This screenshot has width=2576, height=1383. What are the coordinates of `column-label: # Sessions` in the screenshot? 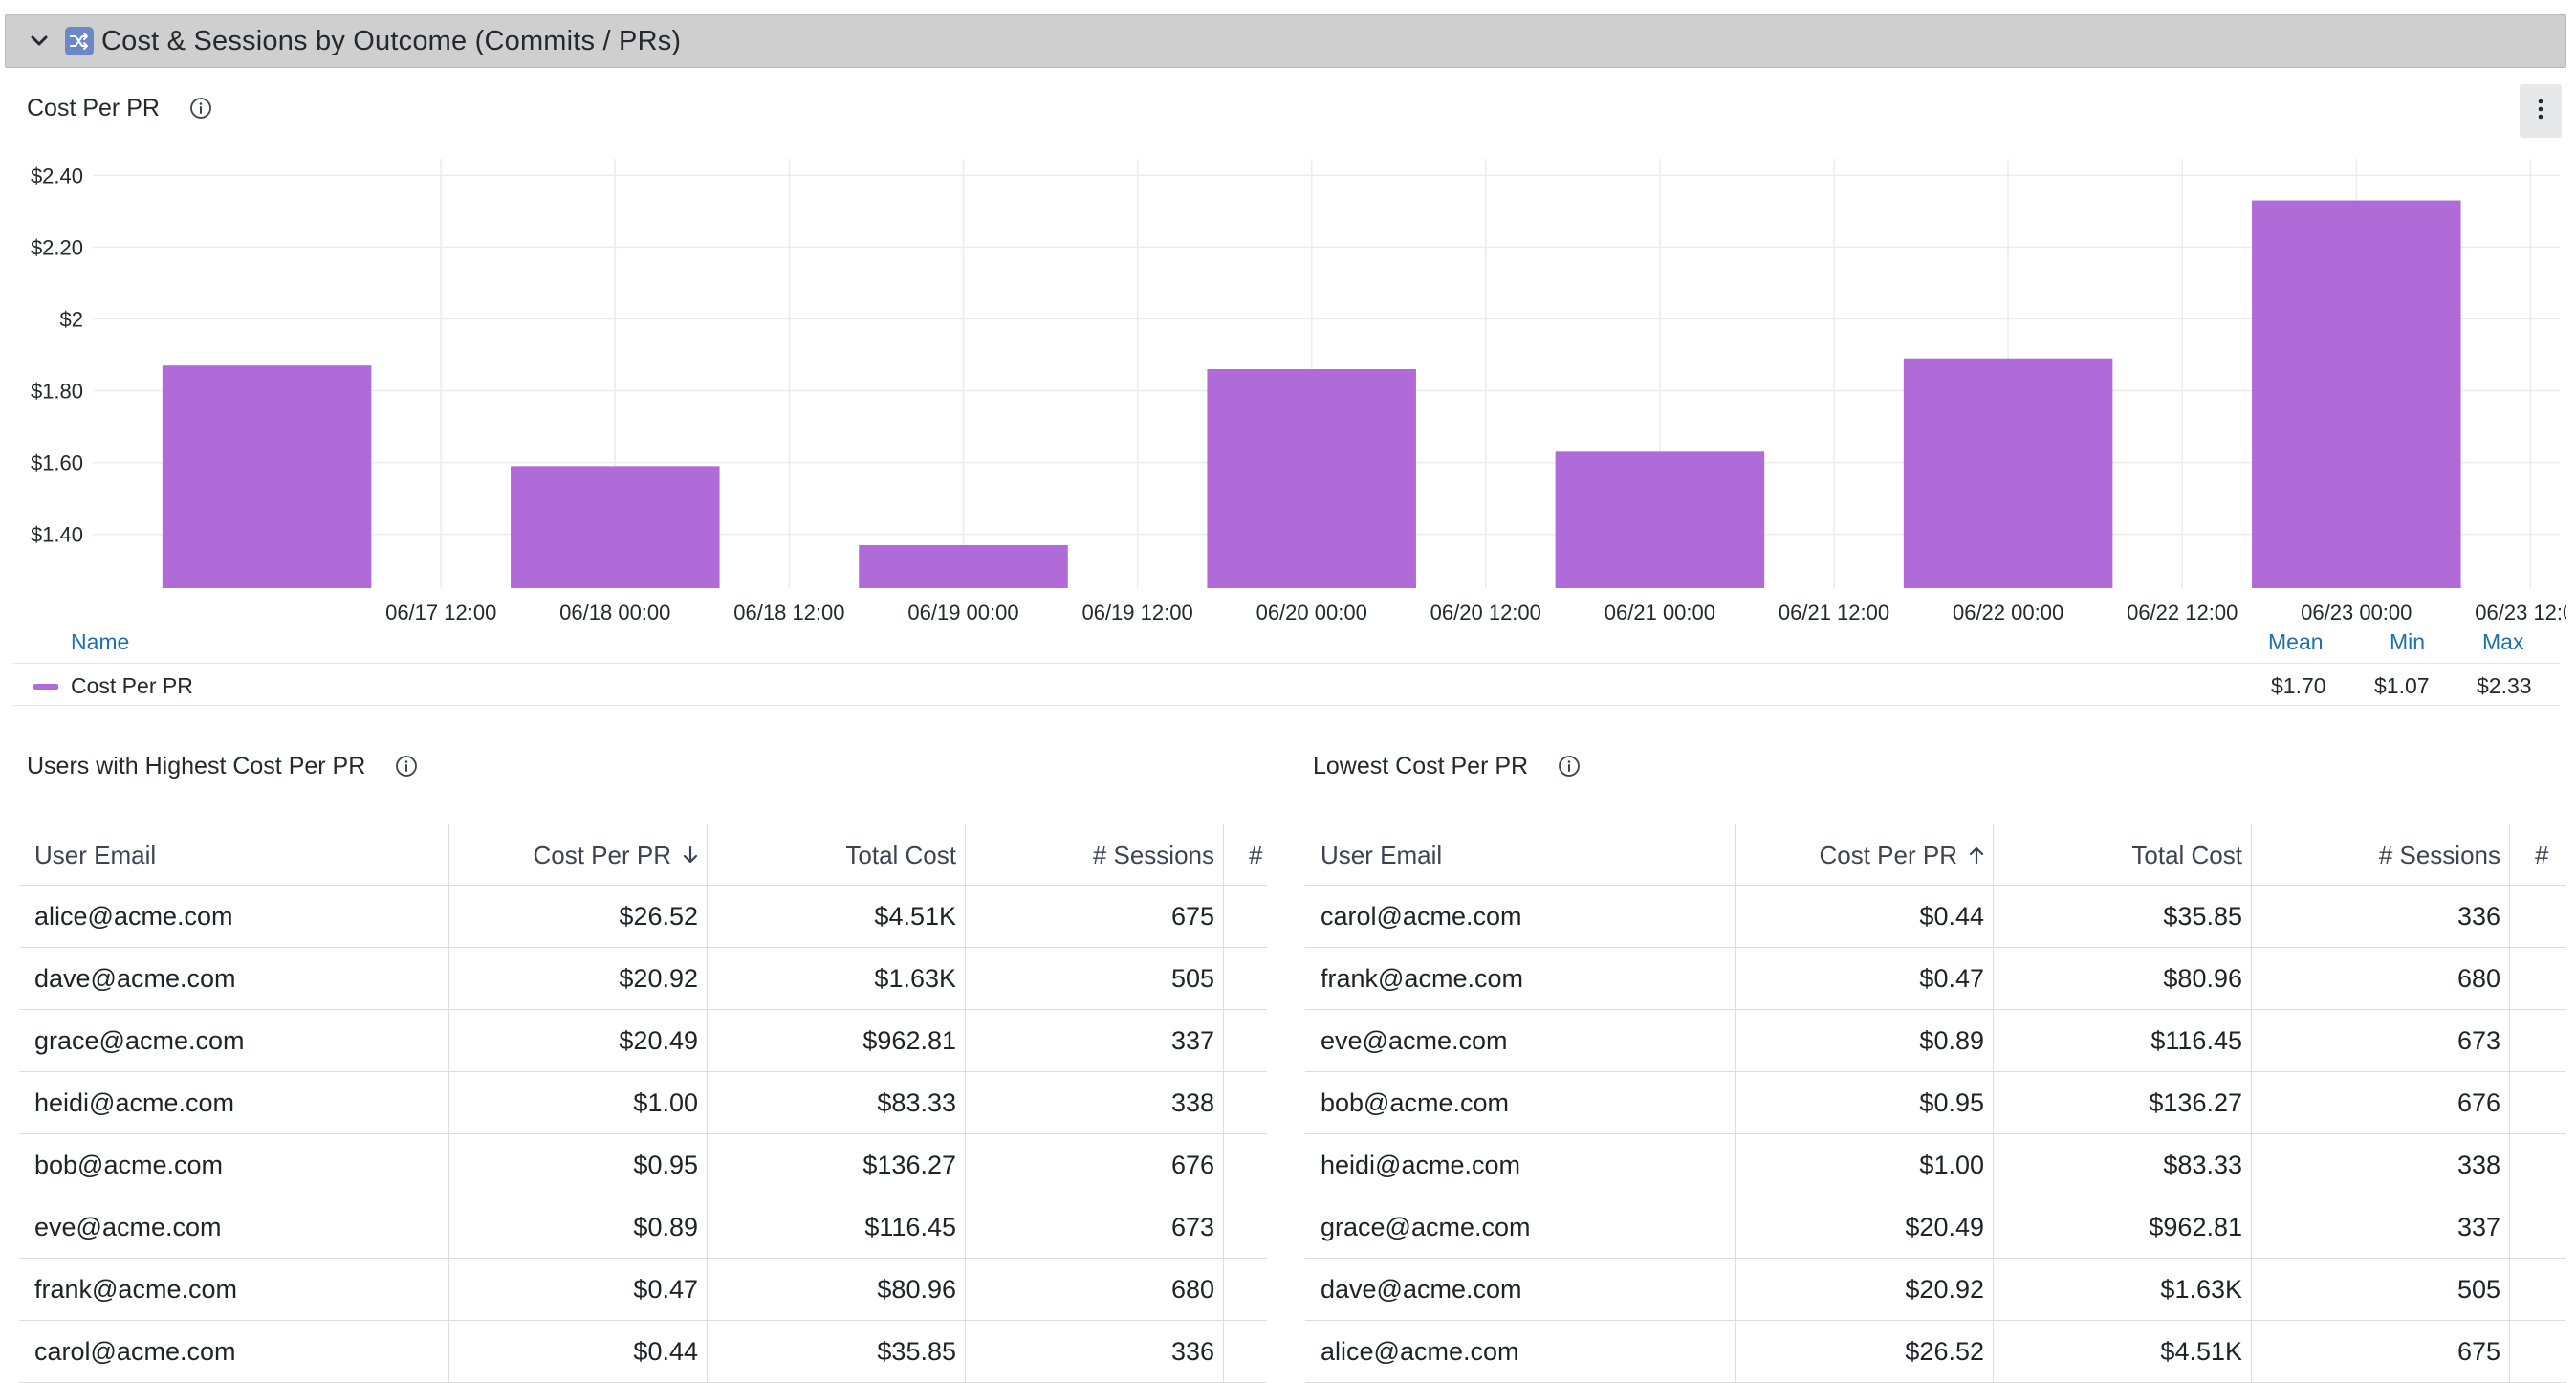 It's located at (2439, 855).